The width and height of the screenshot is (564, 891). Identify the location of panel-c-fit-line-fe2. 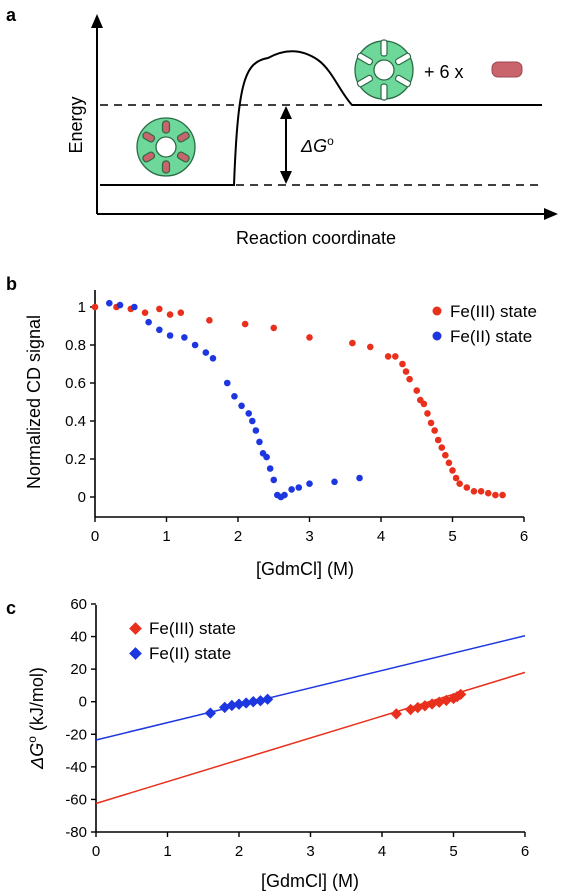
(310, 688).